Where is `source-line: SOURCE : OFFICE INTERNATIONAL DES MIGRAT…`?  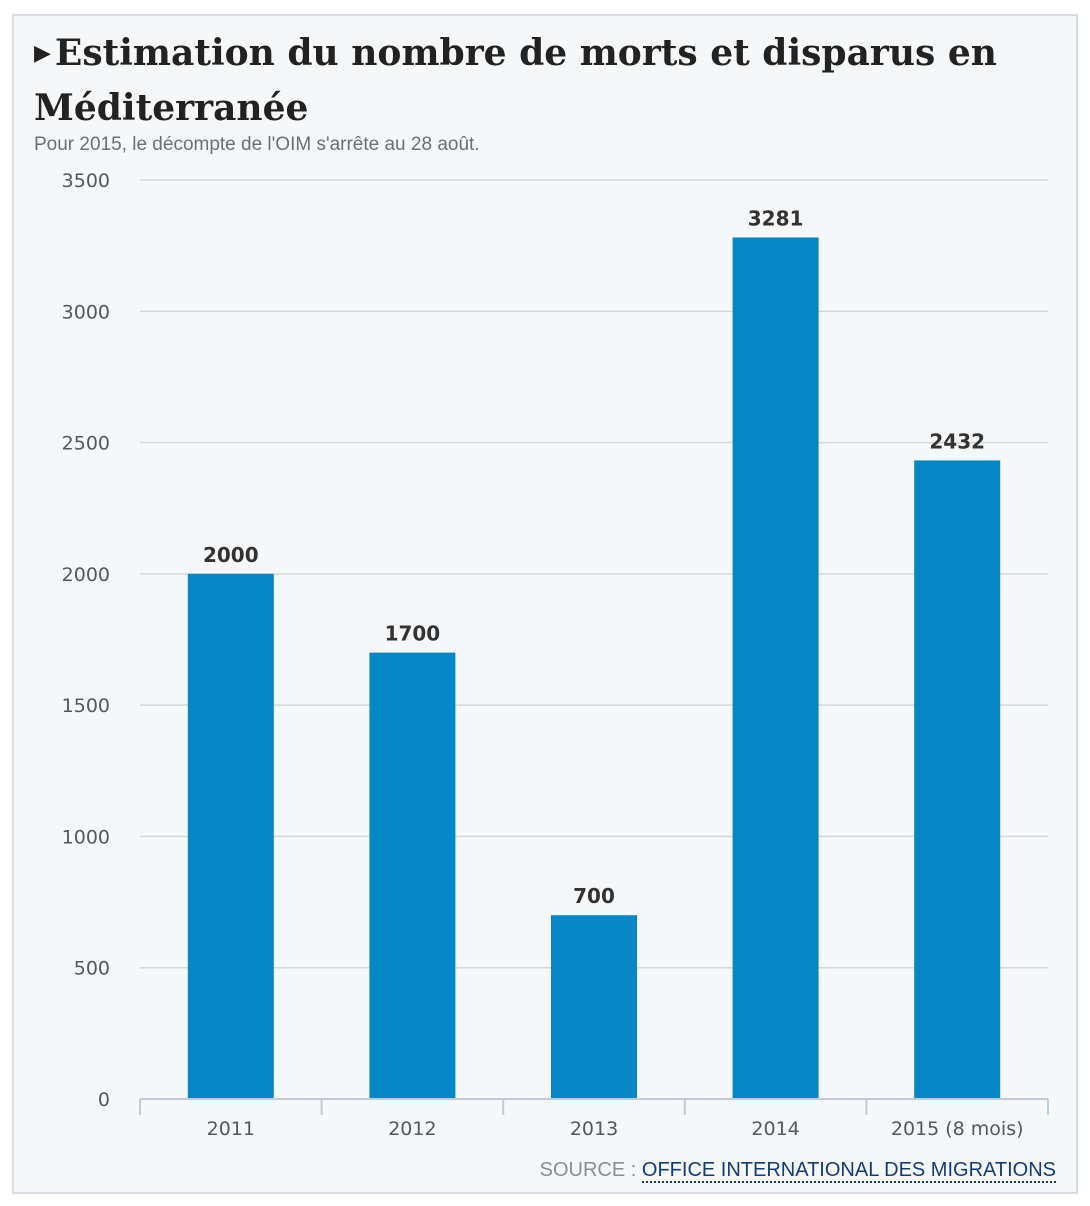
source-line: SOURCE : OFFICE INTERNATIONAL DES MIGRAT… is located at coordinates (797, 1171).